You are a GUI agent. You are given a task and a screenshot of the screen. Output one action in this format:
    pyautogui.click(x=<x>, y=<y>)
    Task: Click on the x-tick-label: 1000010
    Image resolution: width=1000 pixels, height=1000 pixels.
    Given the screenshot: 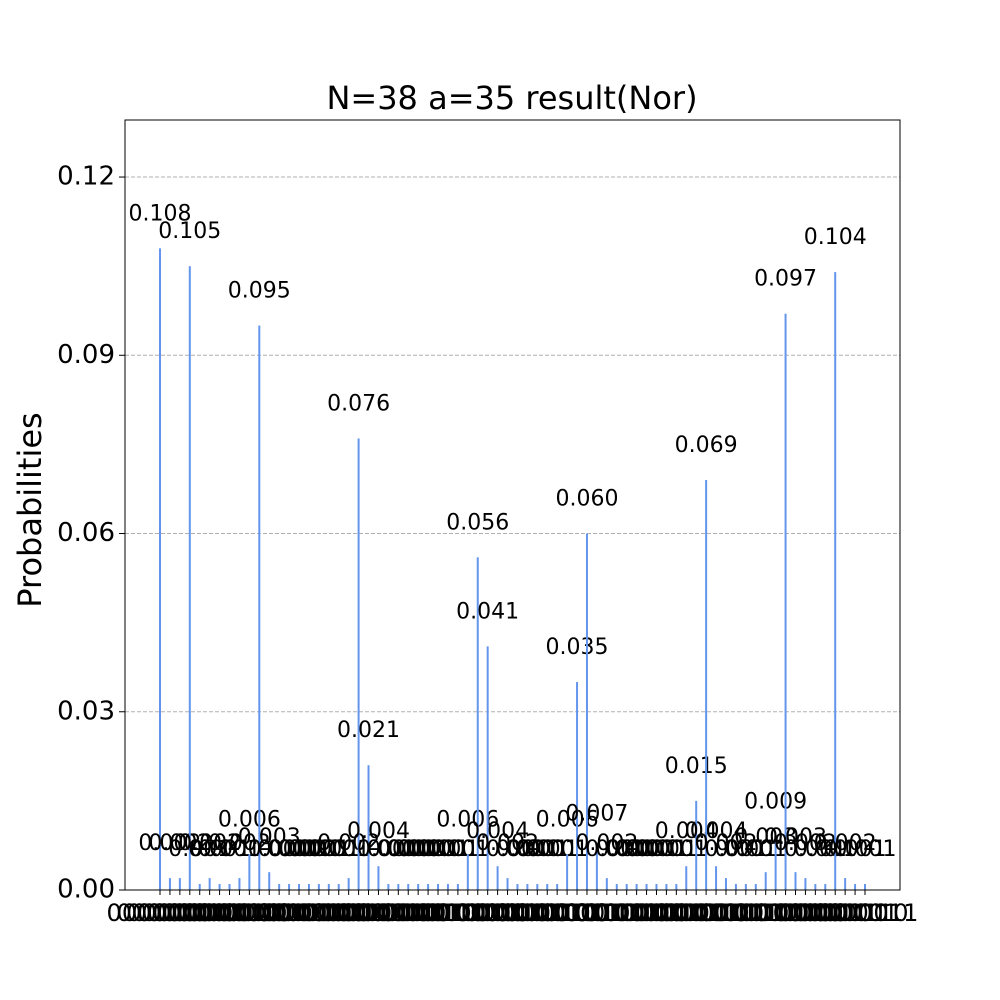 What is the action you would take?
    pyautogui.click(x=815, y=913)
    